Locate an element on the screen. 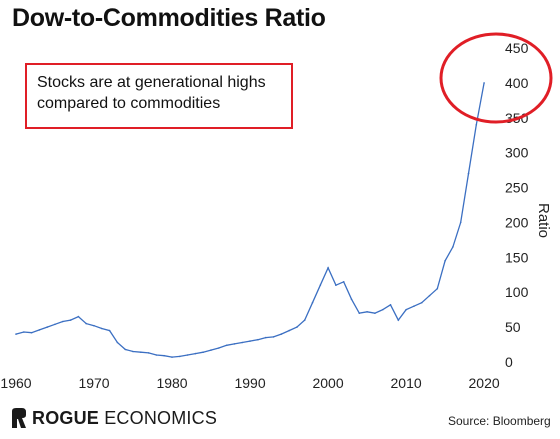 Image resolution: width=560 pixels, height=439 pixels. highlight-circle is located at coordinates (496, 78).